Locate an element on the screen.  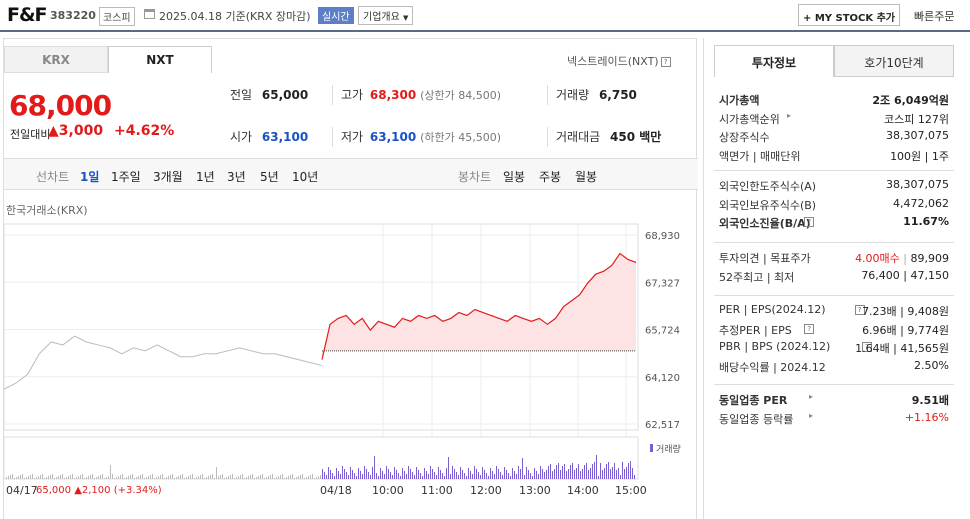
volume-bars is located at coordinates (320, 467).